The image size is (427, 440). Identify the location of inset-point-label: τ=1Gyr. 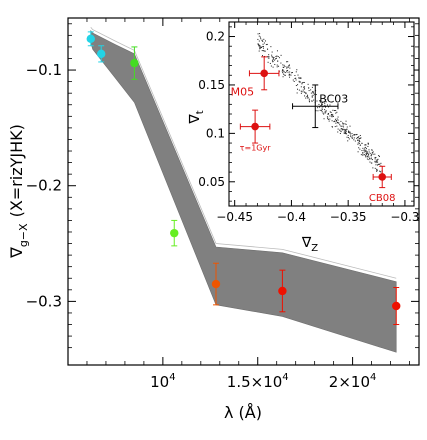
(256, 148).